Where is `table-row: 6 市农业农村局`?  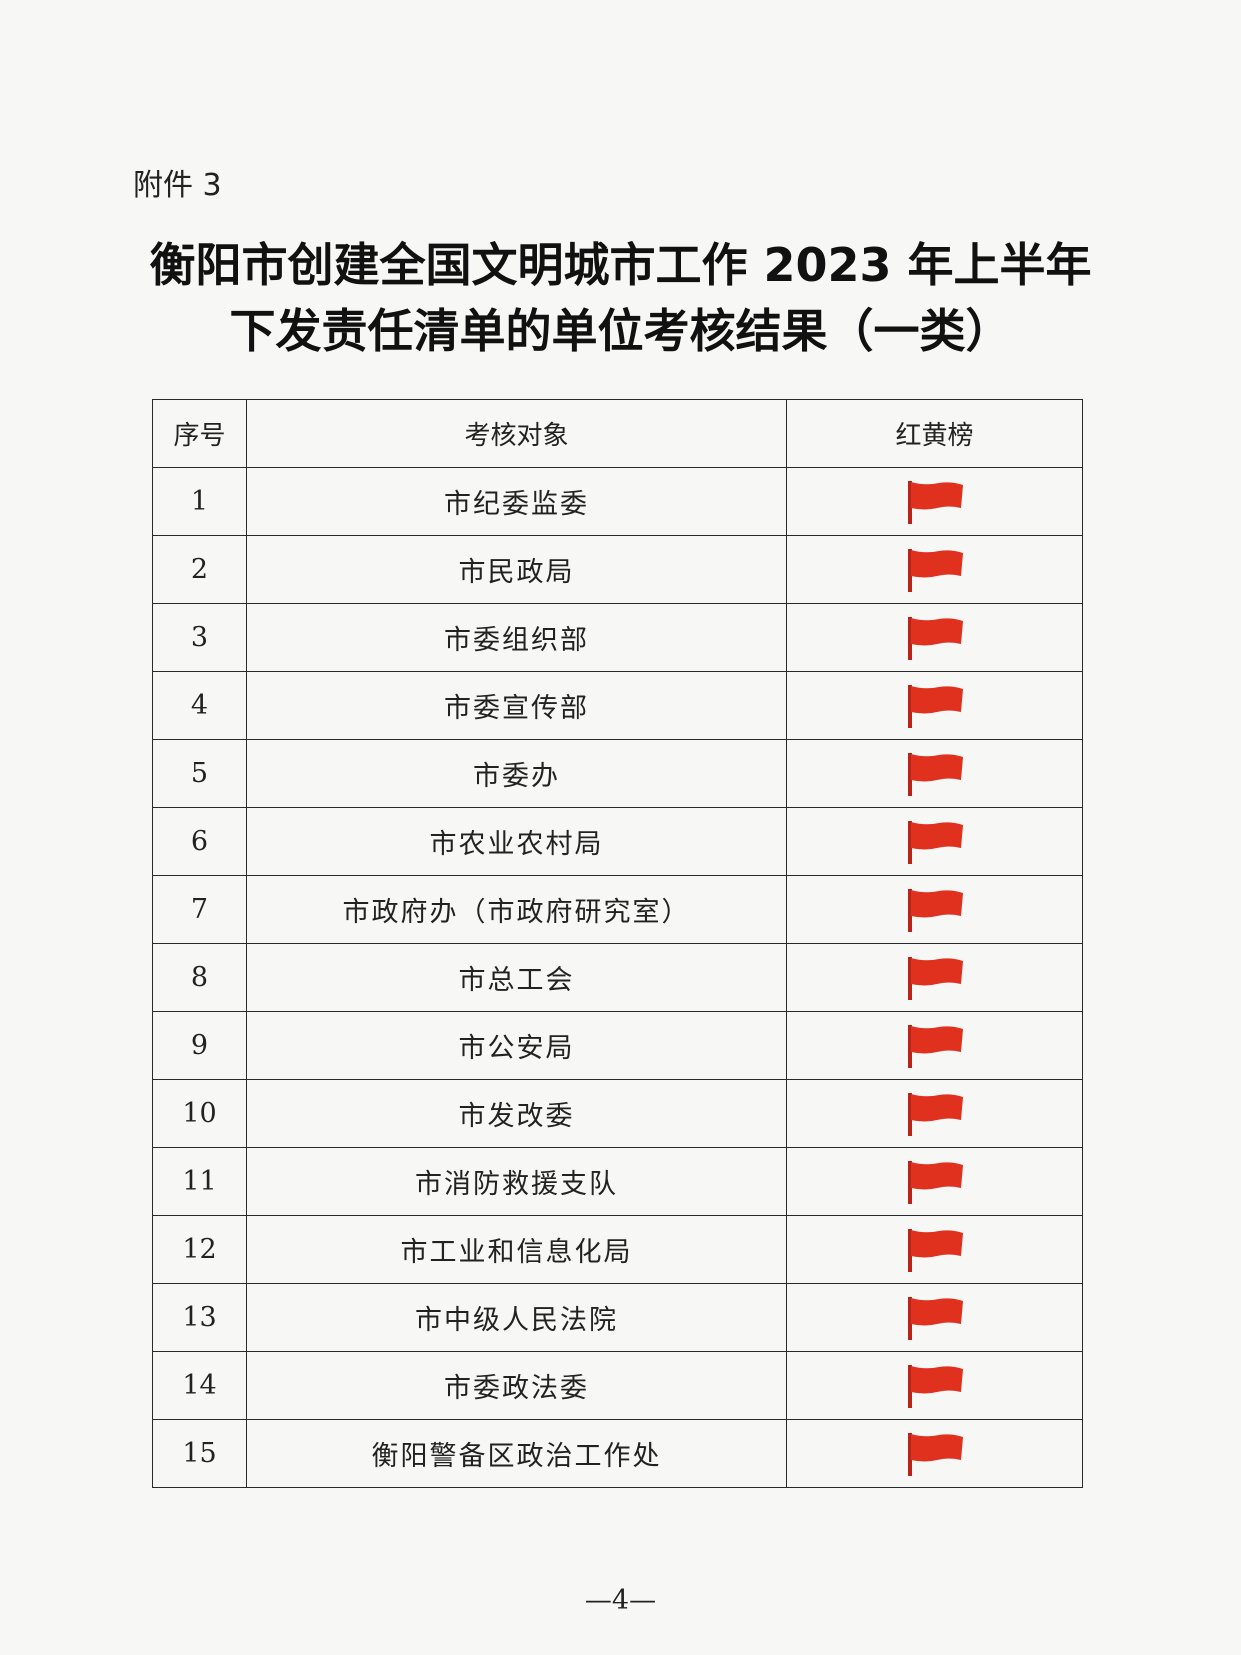 table-row: 6 市农业农村局 is located at coordinates (617, 841).